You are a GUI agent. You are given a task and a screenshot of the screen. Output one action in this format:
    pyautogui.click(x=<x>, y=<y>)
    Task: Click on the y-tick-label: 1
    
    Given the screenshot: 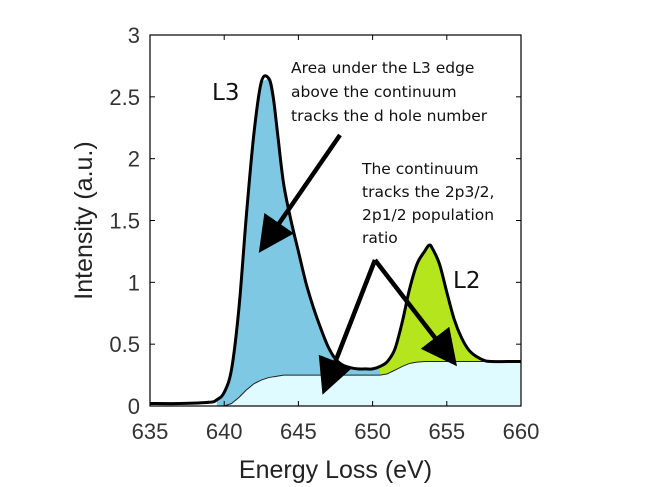 What is the action you would take?
    pyautogui.click(x=134, y=282)
    